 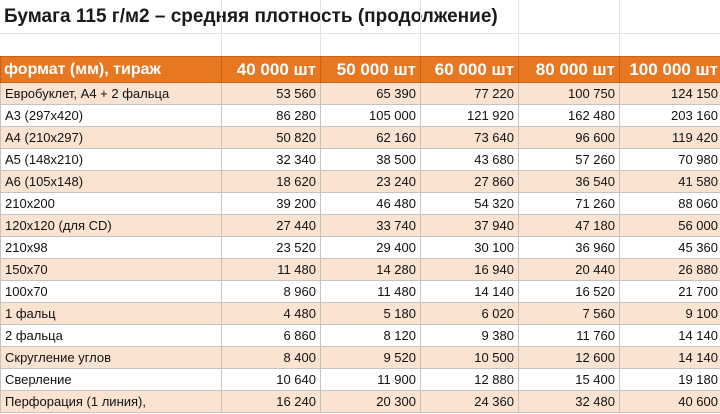 I want to click on row-label-cell: 120х120 (для CD), so click(x=111, y=225).